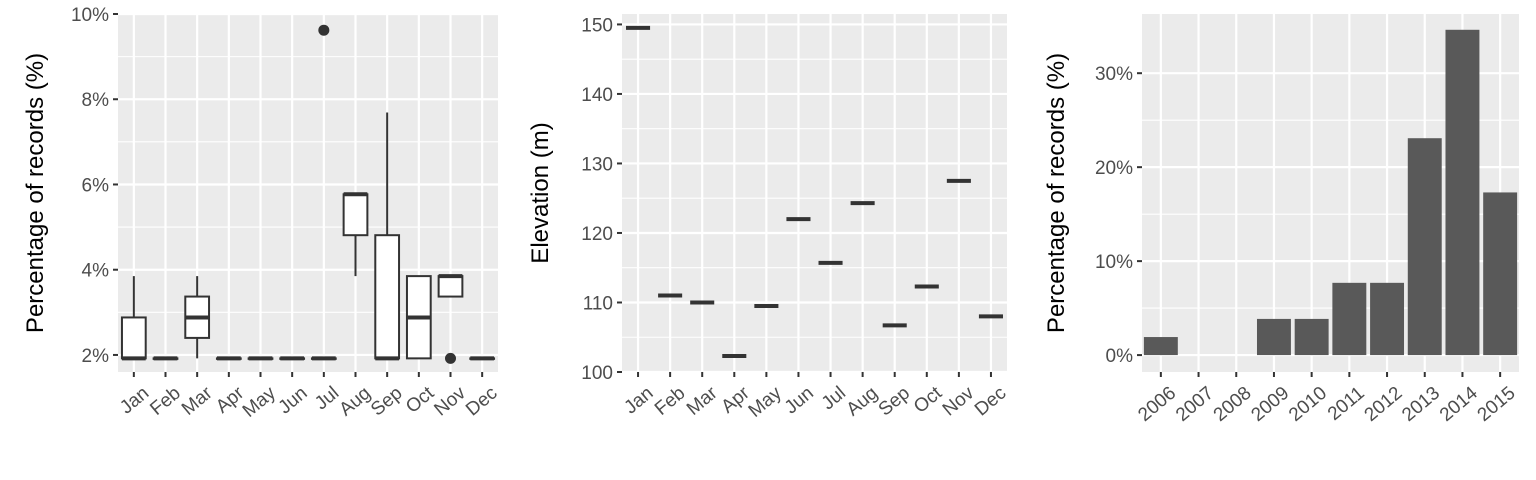 The height and width of the screenshot is (480, 1536). I want to click on x-tick-label: Nov, so click(959, 401).